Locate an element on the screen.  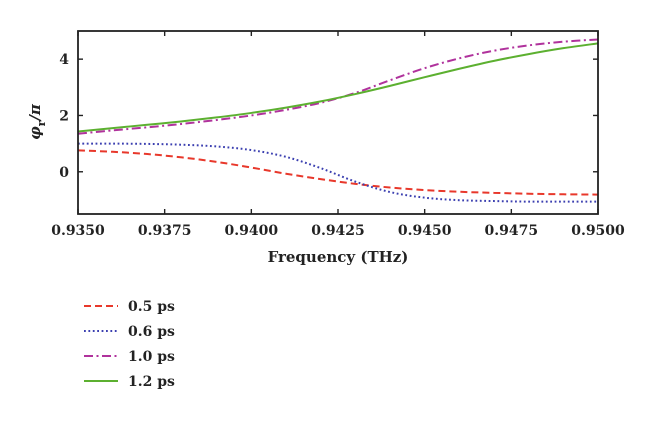
x-tick-label: 0.9500 is located at coordinates (598, 231).